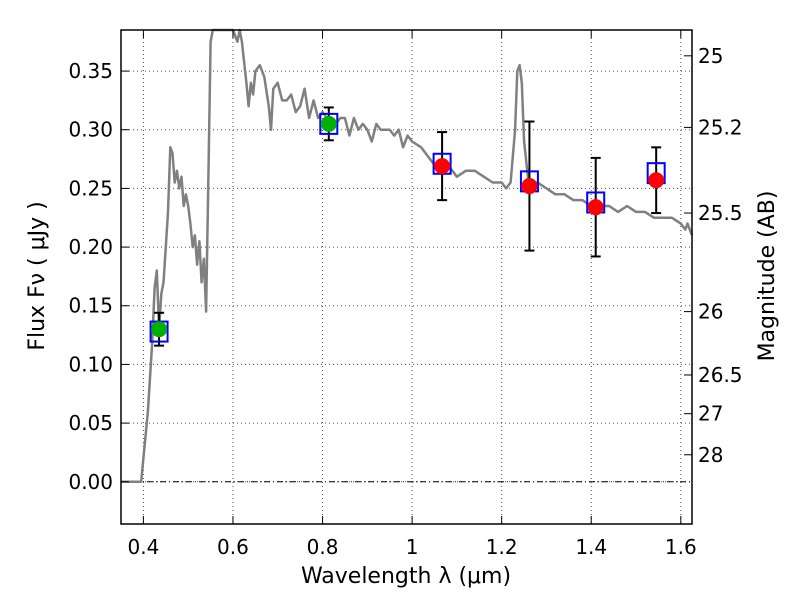  Describe the element at coordinates (406, 576) in the screenshot. I see `x-axis-label: Wavelength λ (μm)` at that location.